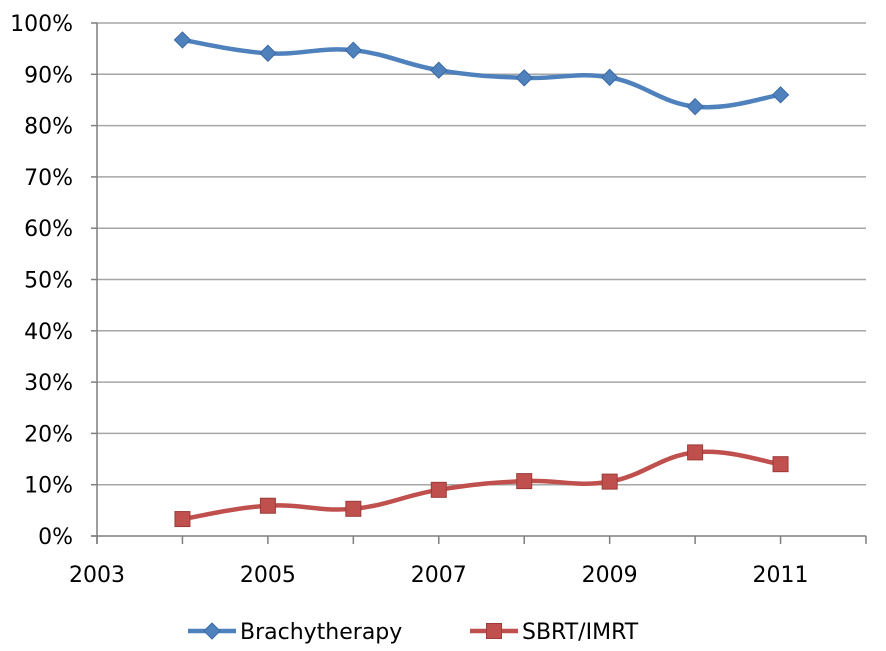  Describe the element at coordinates (48, 434) in the screenshot. I see `y-tick-label: 20%` at that location.